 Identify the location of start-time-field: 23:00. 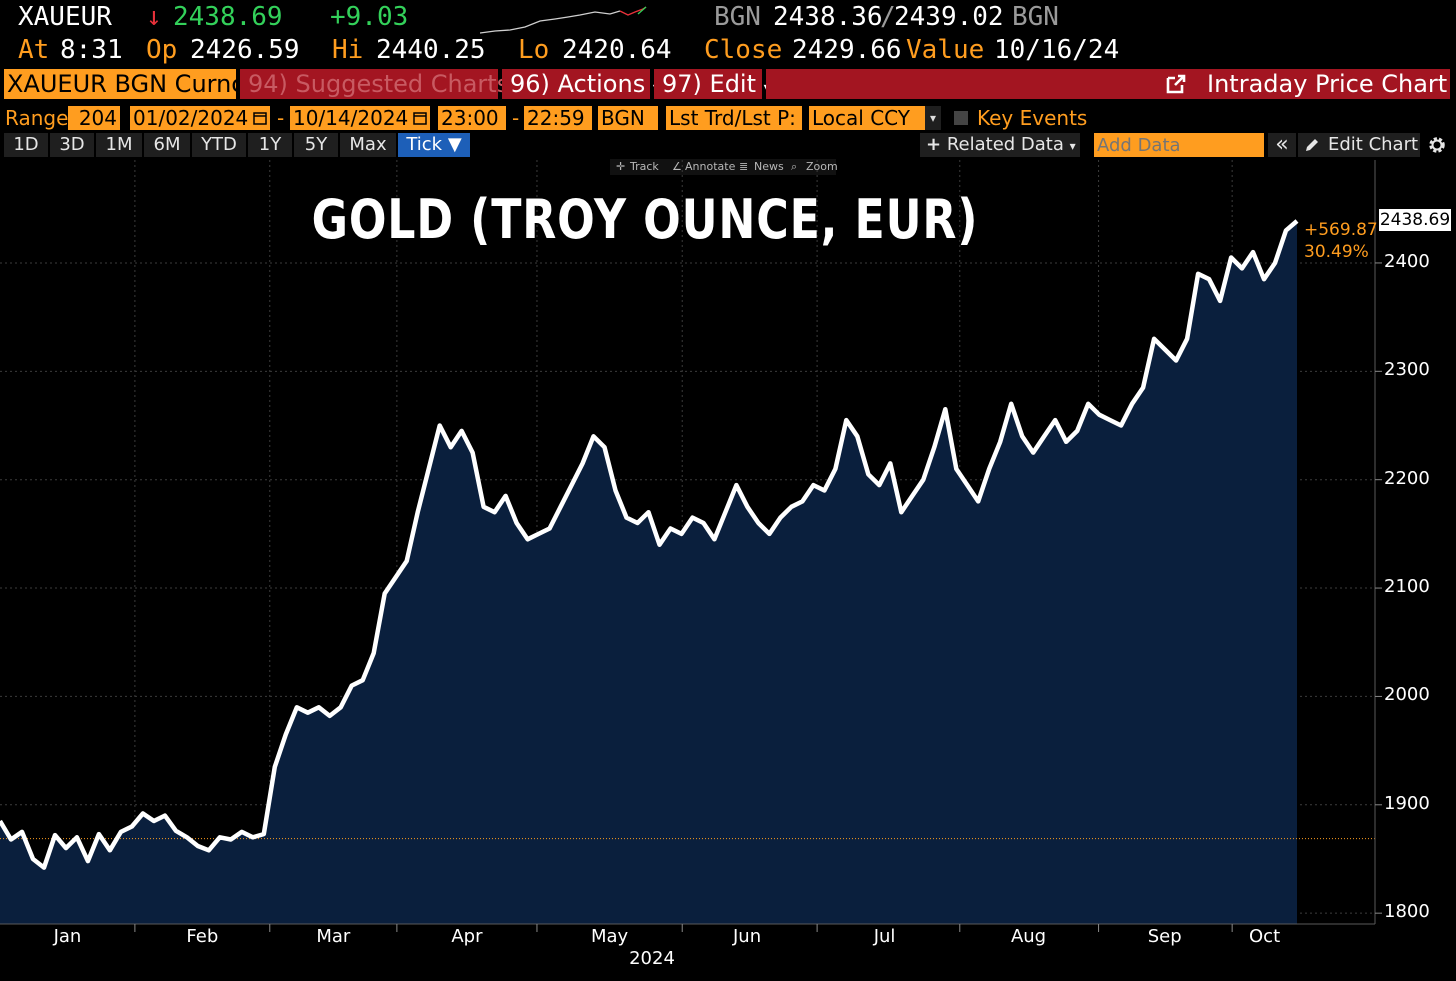
(472, 118).